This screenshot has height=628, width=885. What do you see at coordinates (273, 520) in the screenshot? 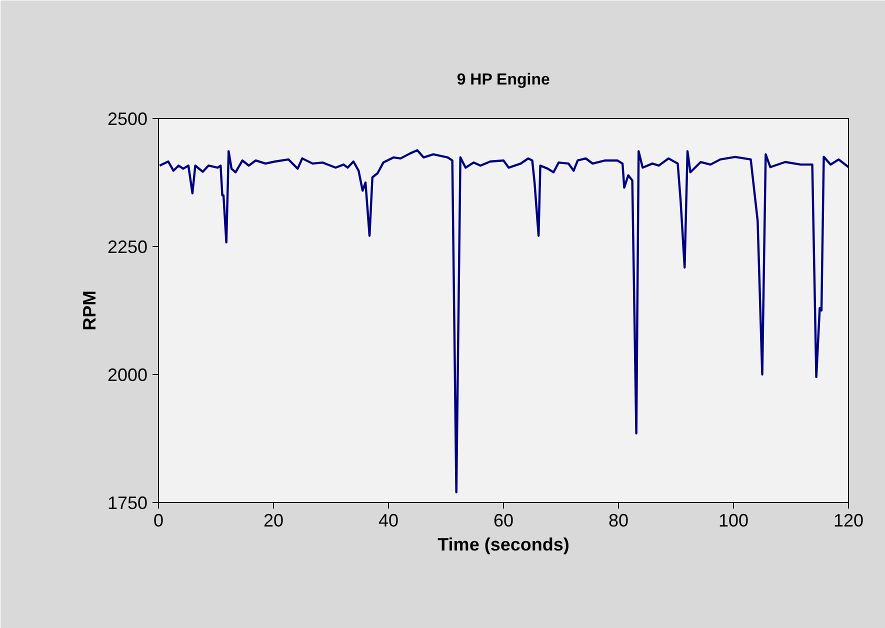
I see `x-tick-label: 20` at bounding box center [273, 520].